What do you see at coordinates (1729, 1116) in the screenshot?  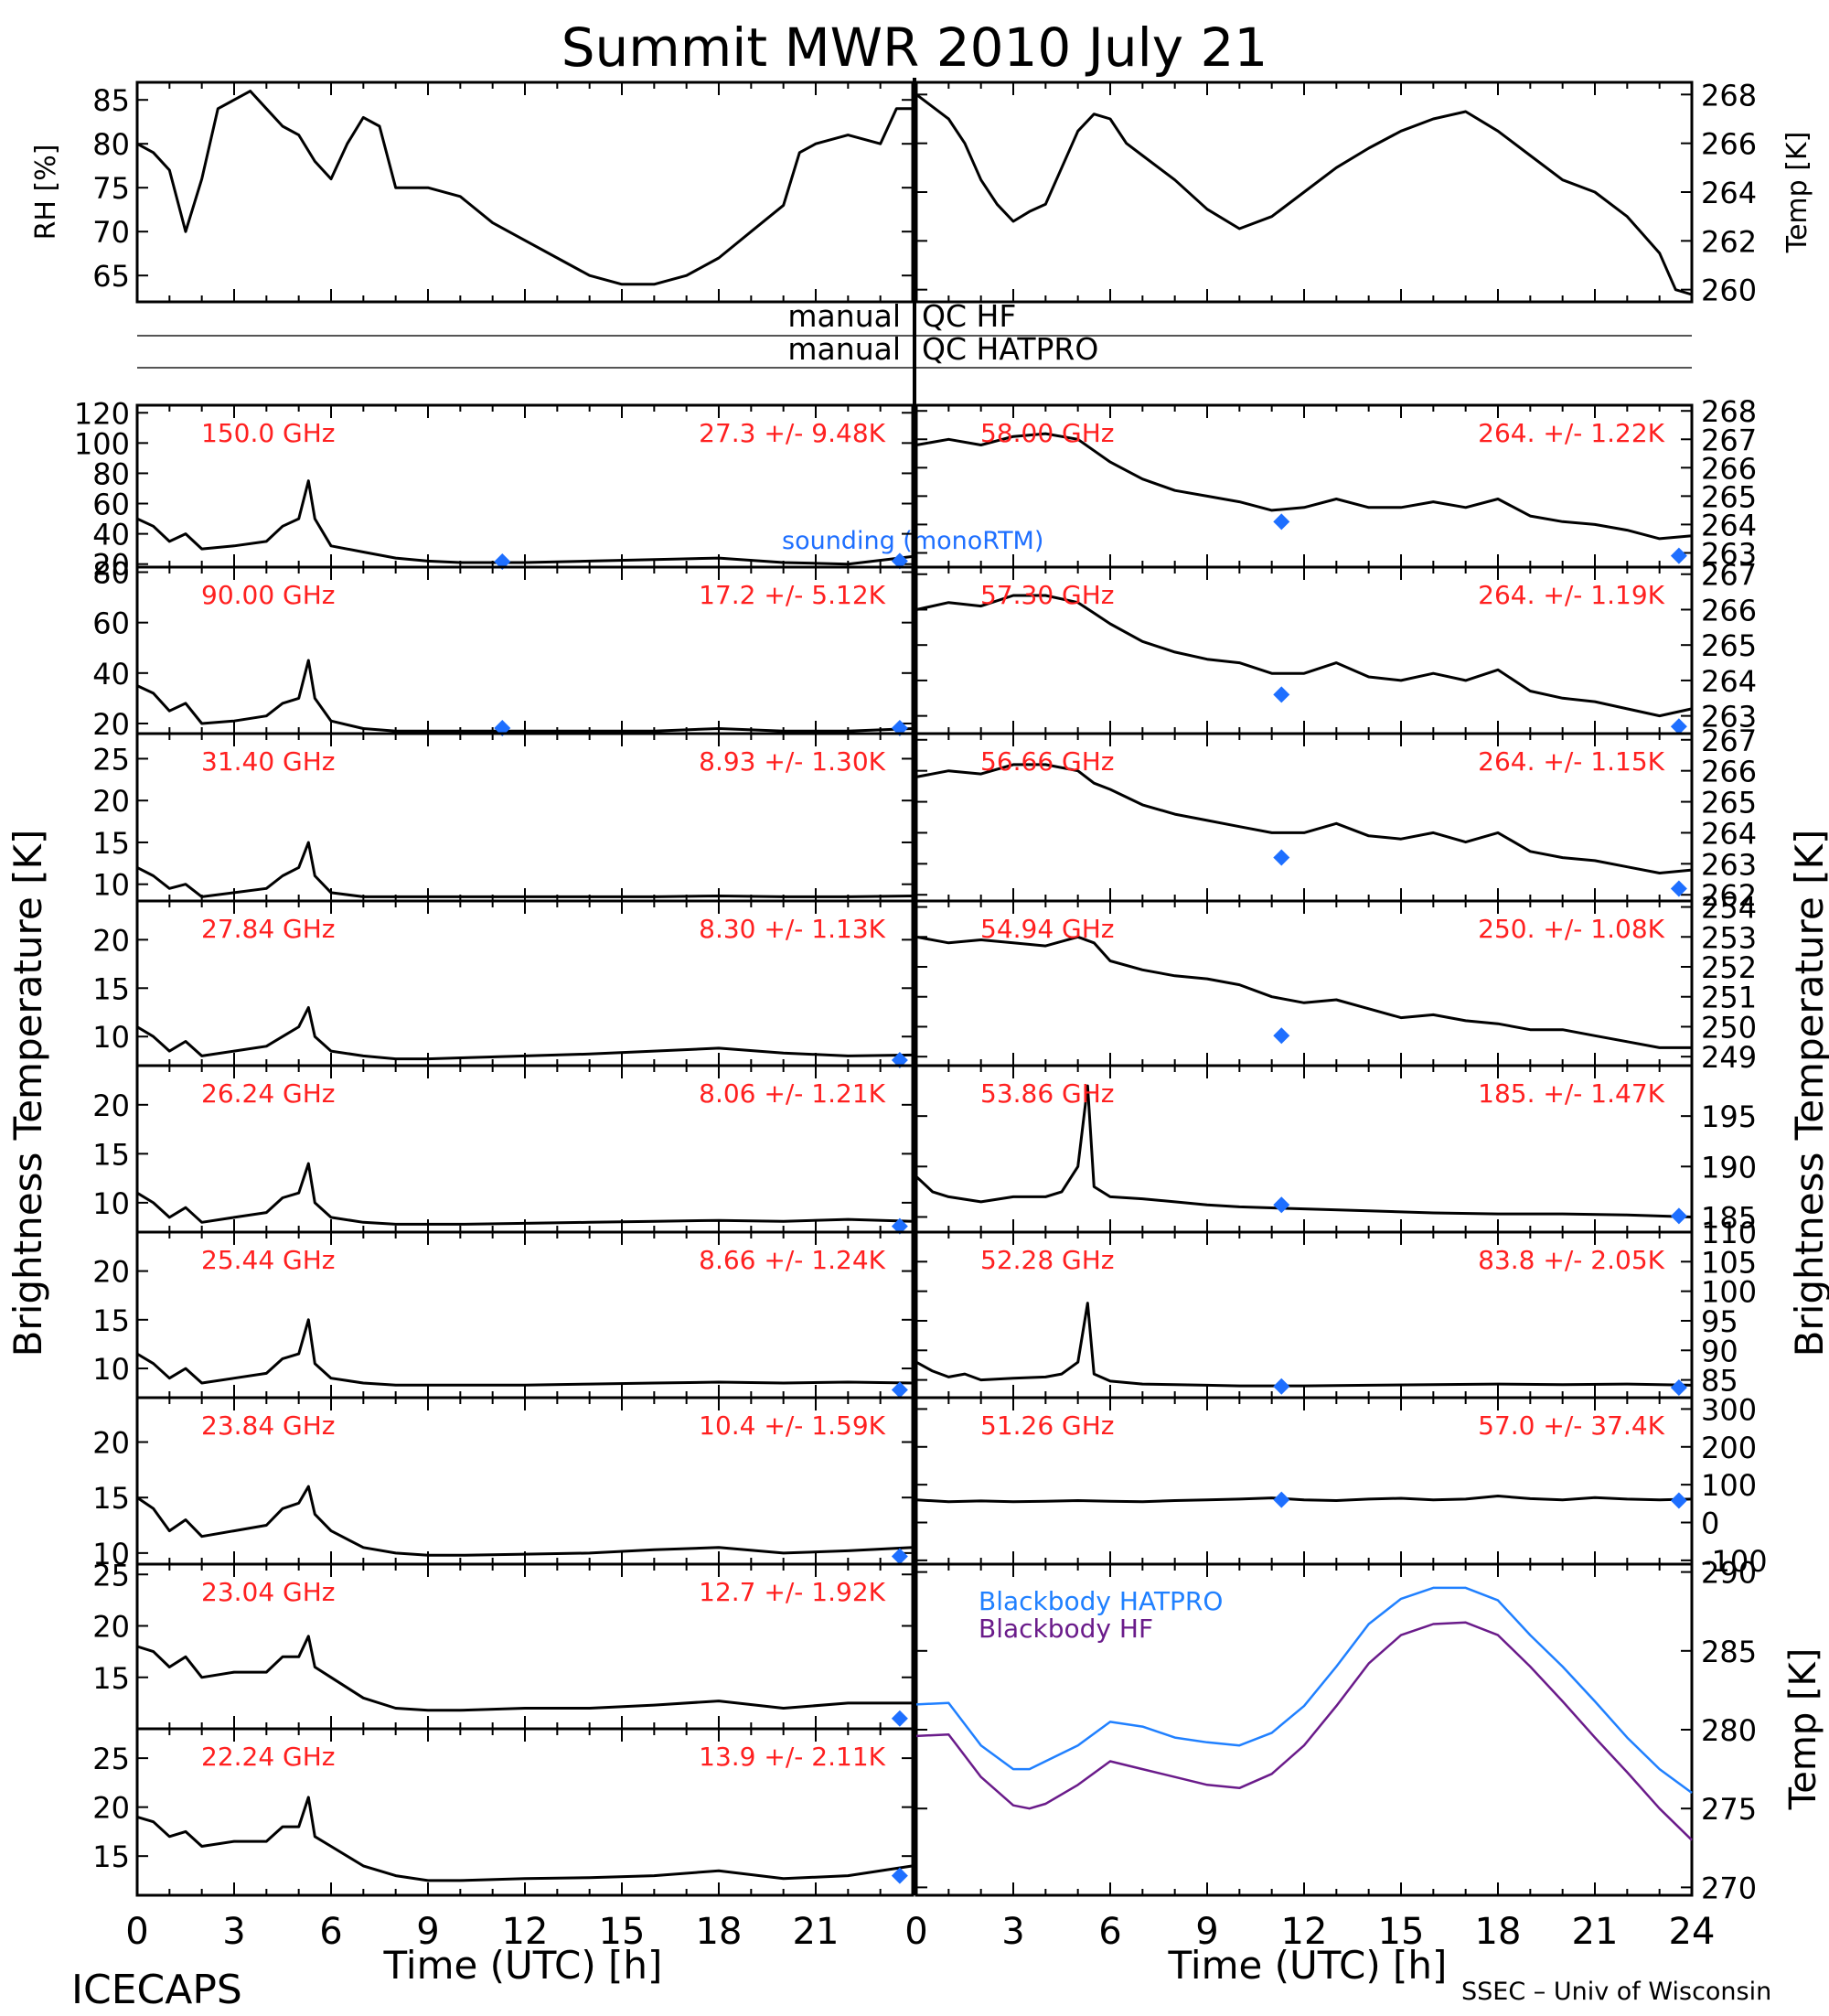 I see `y-tick-label: 195` at bounding box center [1729, 1116].